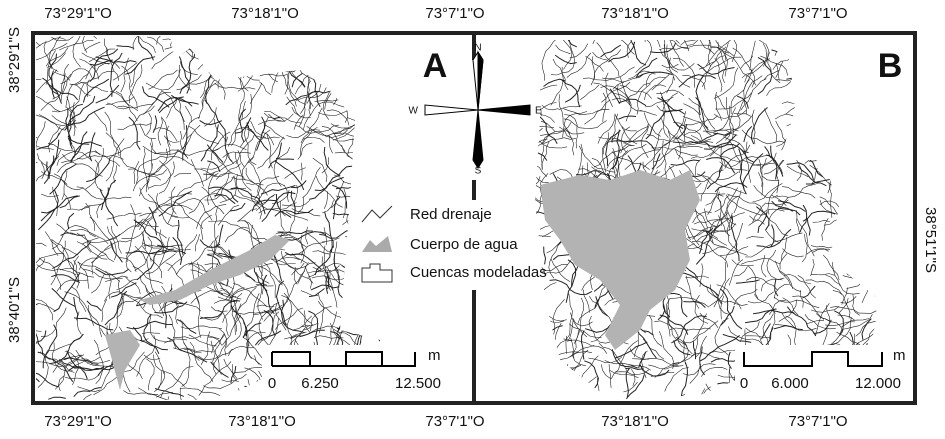 This screenshot has height=439, width=945. I want to click on scale-label: 0, so click(272, 383).